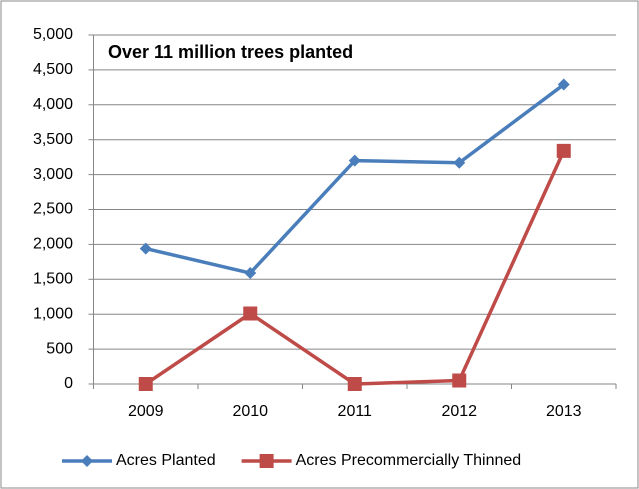 The width and height of the screenshot is (639, 489). What do you see at coordinates (53, 174) in the screenshot?
I see `y-tick-label: 3,000` at bounding box center [53, 174].